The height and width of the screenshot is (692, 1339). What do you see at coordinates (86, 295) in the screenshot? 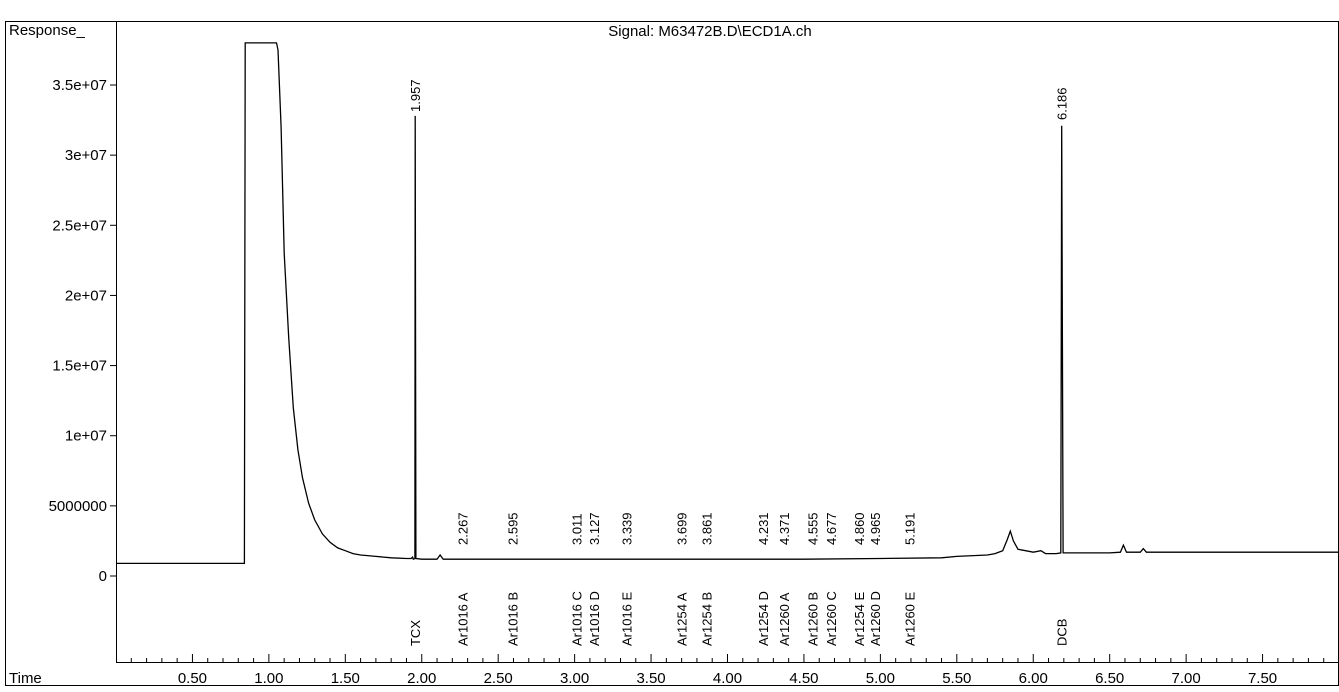
I see `y-tick-label: 2e+07` at bounding box center [86, 295].